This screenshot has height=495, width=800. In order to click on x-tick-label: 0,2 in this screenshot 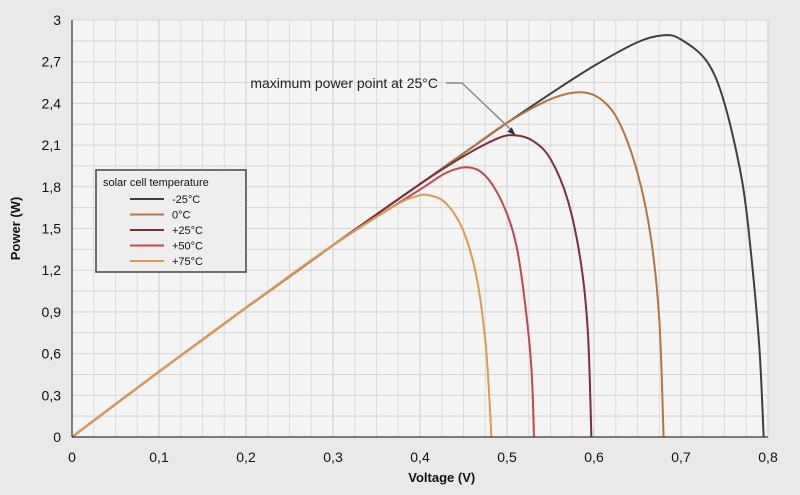, I will do `click(246, 457)`.